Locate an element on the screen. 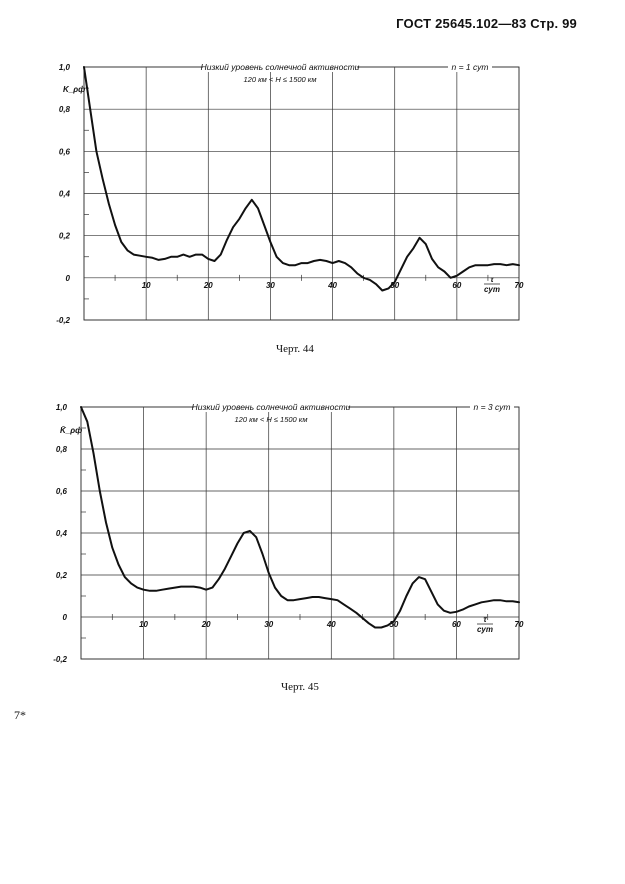 Image resolution: width=625 pixels, height=884 pixels. page-footnote: 7* is located at coordinates (20, 715).